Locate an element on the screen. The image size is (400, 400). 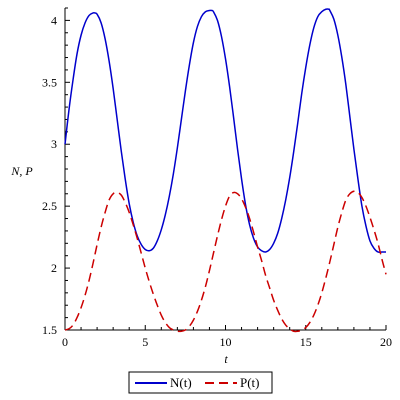
x-tick-label: 20 is located at coordinates (386, 342).